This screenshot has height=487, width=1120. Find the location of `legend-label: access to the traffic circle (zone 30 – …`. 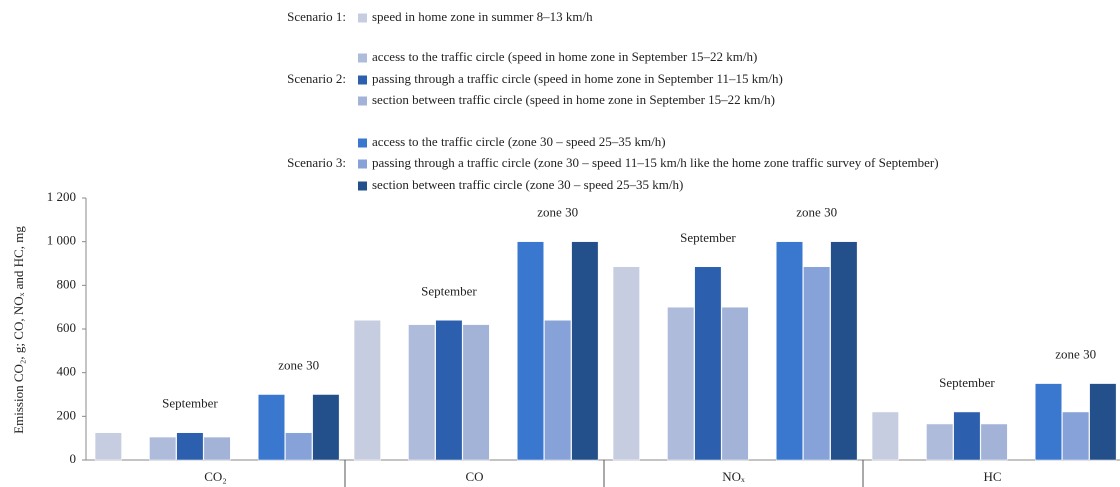

legend-label: access to the traffic circle (zone 30 – … is located at coordinates (519, 141).